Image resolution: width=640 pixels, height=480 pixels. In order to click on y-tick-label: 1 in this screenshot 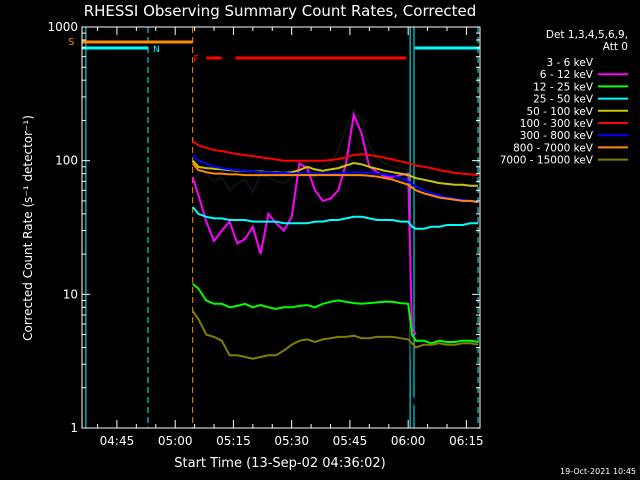, I will do `click(74, 428)`.